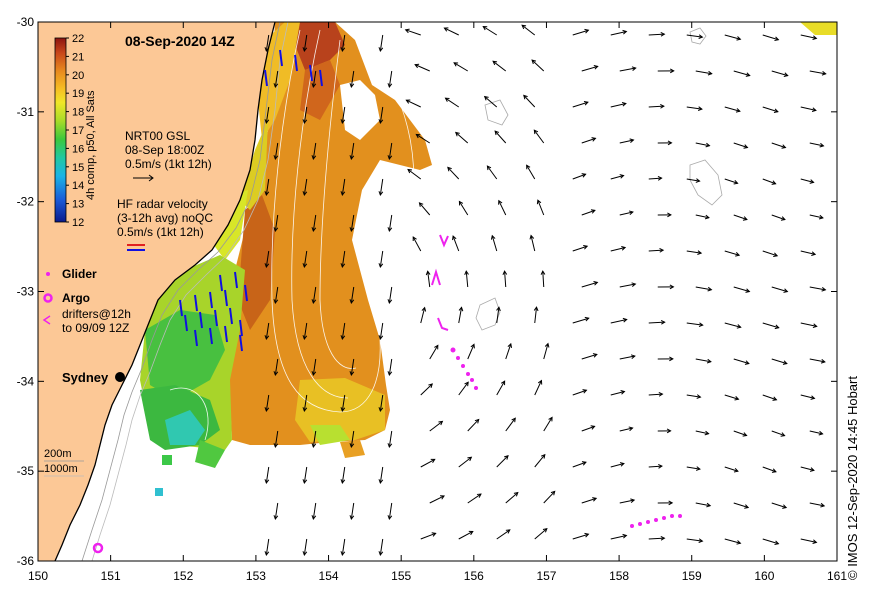 This screenshot has width=879, height=600. Describe the element at coordinates (26, 112) in the screenshot. I see `y-tick-label: -31` at that location.